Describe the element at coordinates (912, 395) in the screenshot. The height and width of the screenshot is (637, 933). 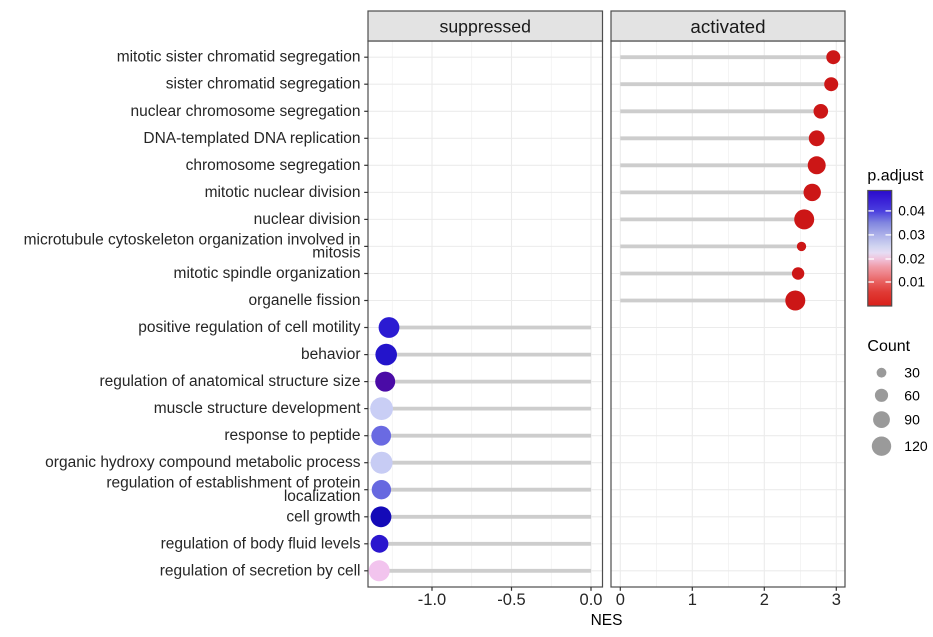
I see `svg-text: 60` at that location.